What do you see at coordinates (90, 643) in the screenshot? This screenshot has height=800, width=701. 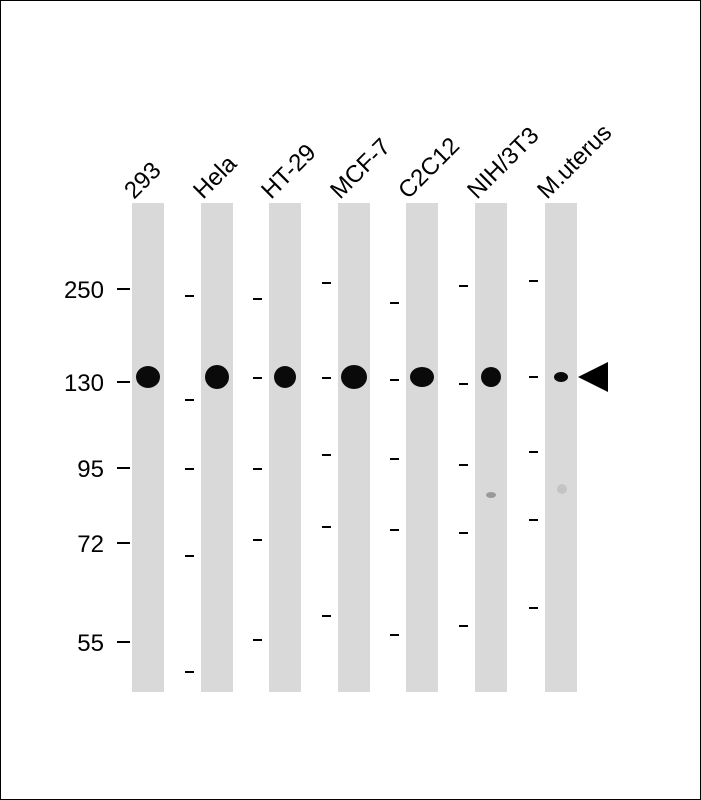 I see `marker-label: 55` at bounding box center [90, 643].